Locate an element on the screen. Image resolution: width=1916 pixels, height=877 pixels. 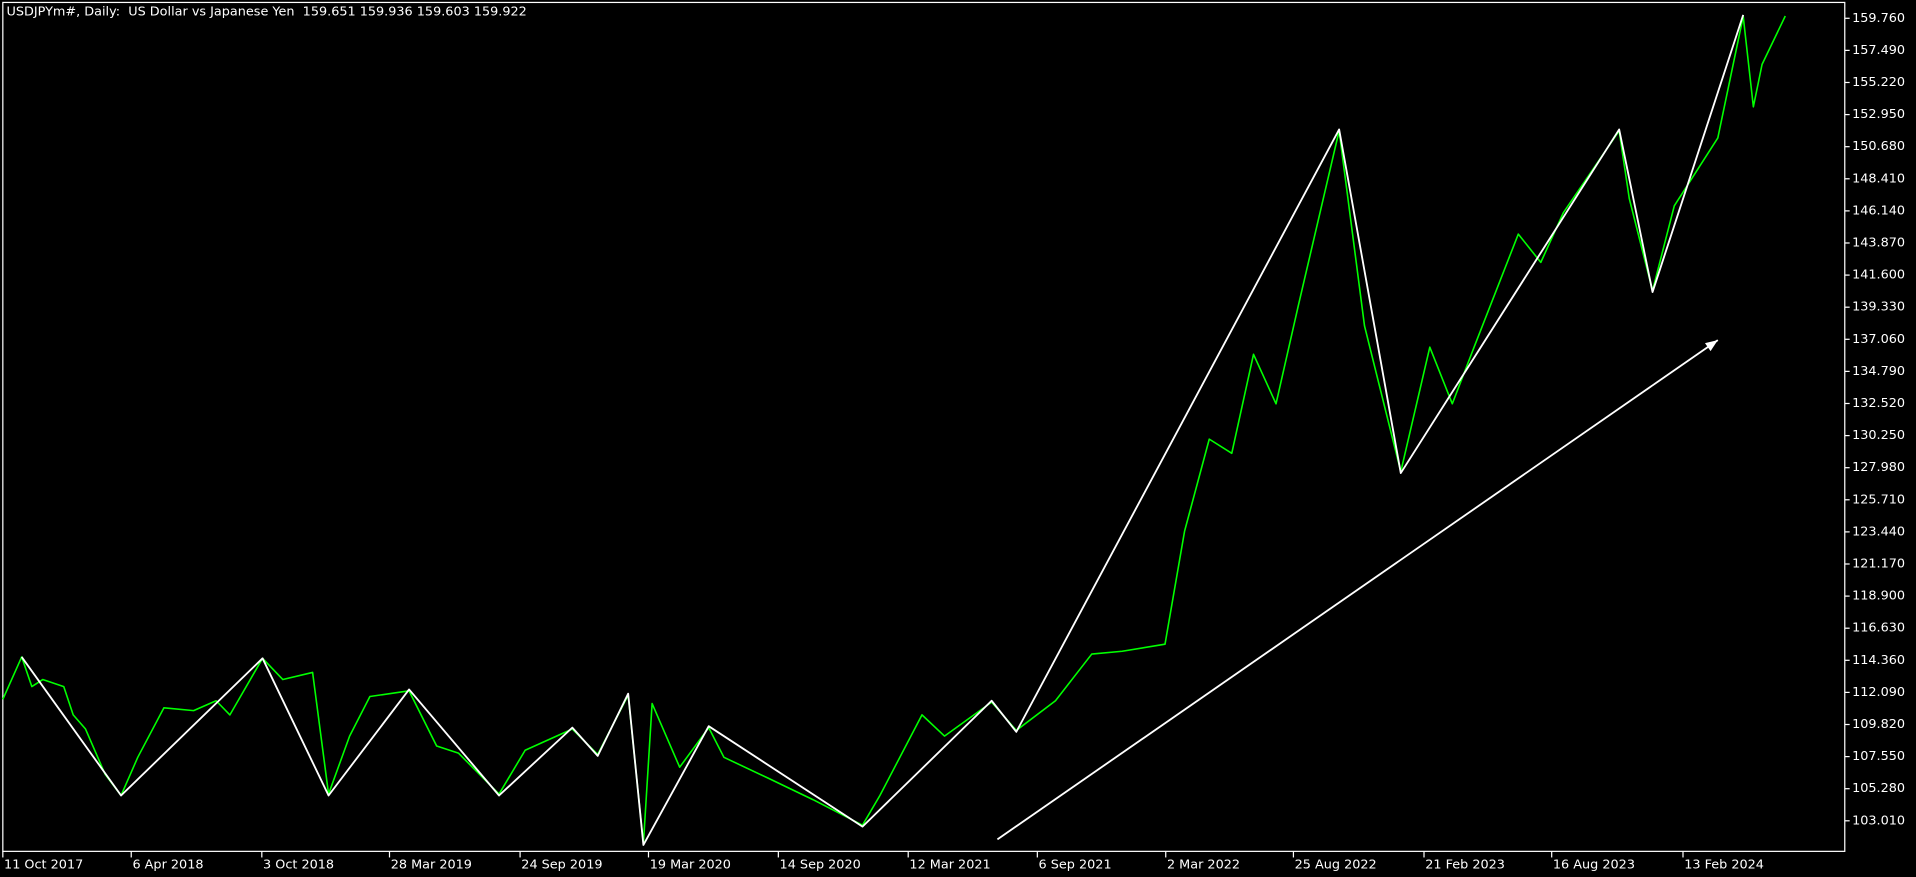
x-tick-label: 2 Mar 2022 is located at coordinates (1203, 864).